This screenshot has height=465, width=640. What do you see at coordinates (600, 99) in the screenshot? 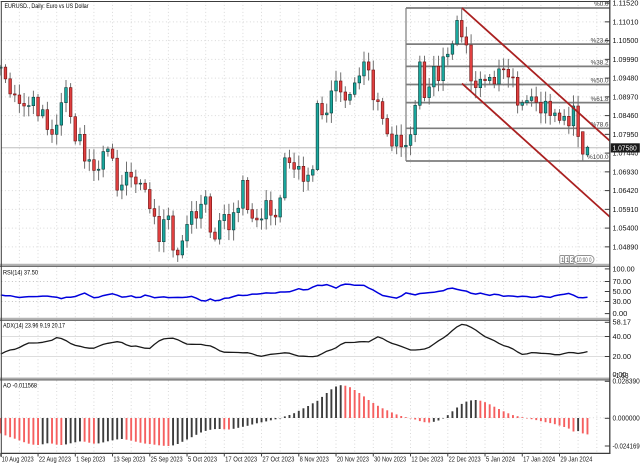
I see `svg-text: %61.8` at bounding box center [600, 99].